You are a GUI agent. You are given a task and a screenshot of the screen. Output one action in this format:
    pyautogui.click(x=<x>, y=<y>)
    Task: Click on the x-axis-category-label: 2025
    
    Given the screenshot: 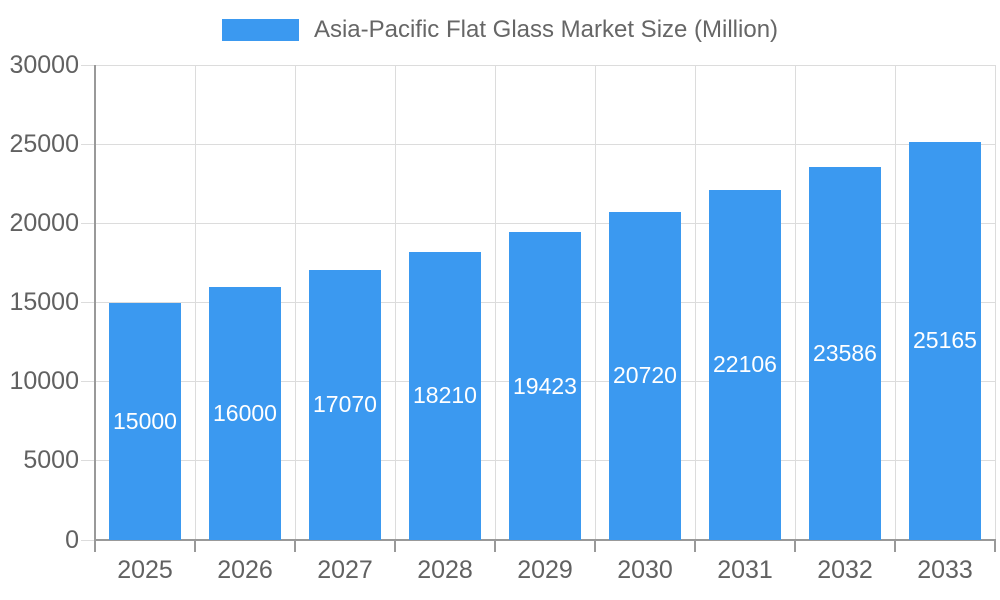 What is the action you would take?
    pyautogui.click(x=145, y=570)
    